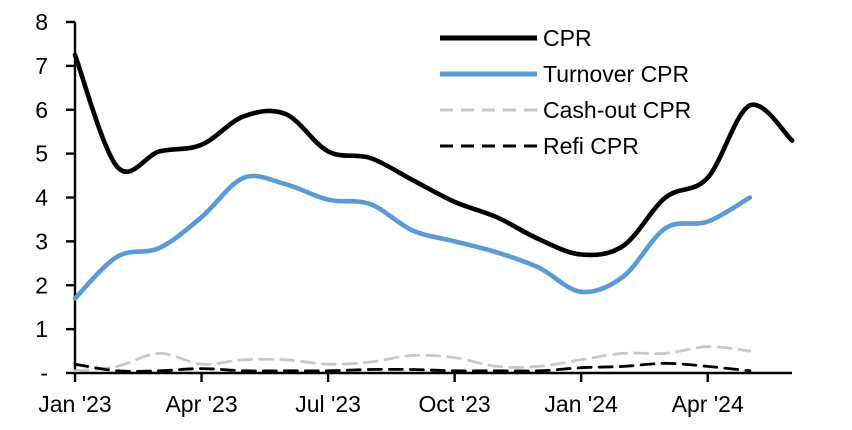 This screenshot has height=430, width=852. What do you see at coordinates (41, 110) in the screenshot?
I see `y-tick-label: 6` at bounding box center [41, 110].